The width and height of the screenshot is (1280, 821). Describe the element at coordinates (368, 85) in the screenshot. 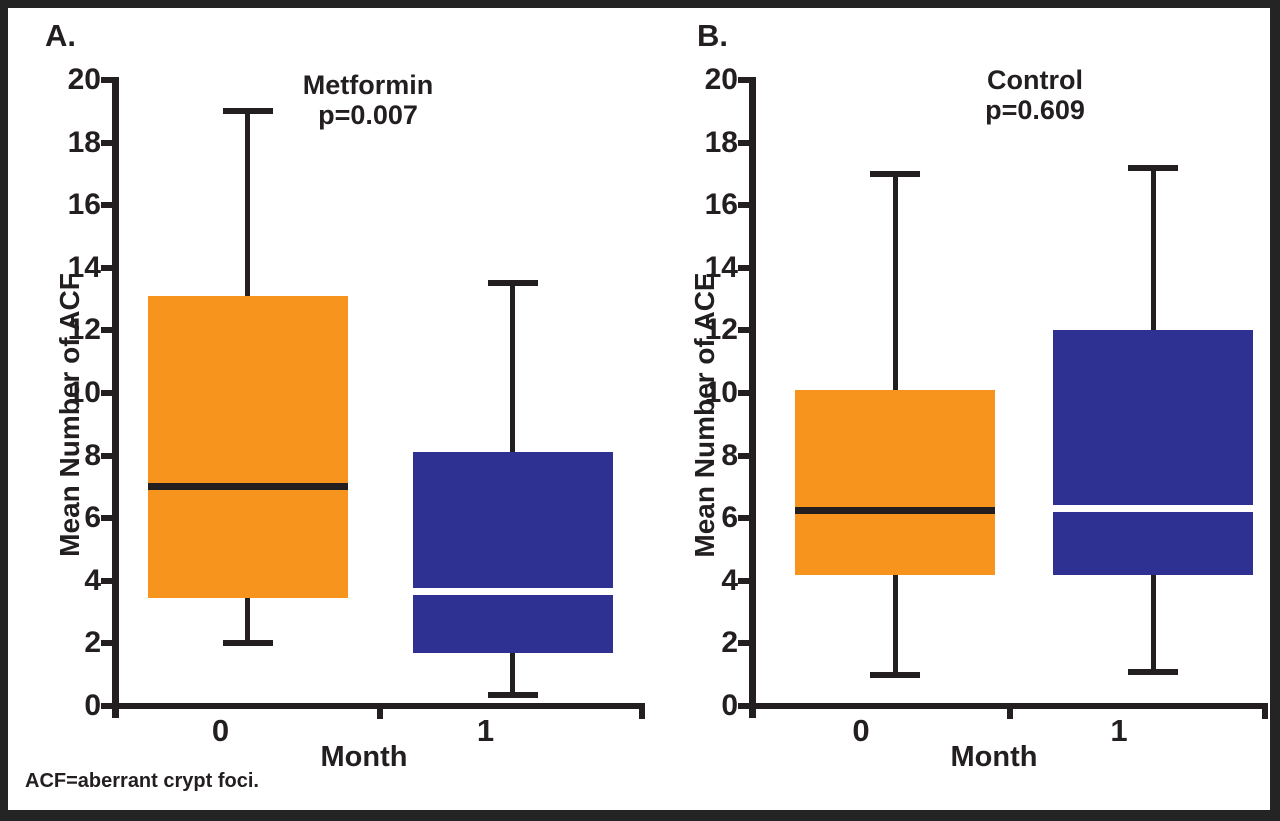

I see `panel-a-title-text: Metformin` at that location.